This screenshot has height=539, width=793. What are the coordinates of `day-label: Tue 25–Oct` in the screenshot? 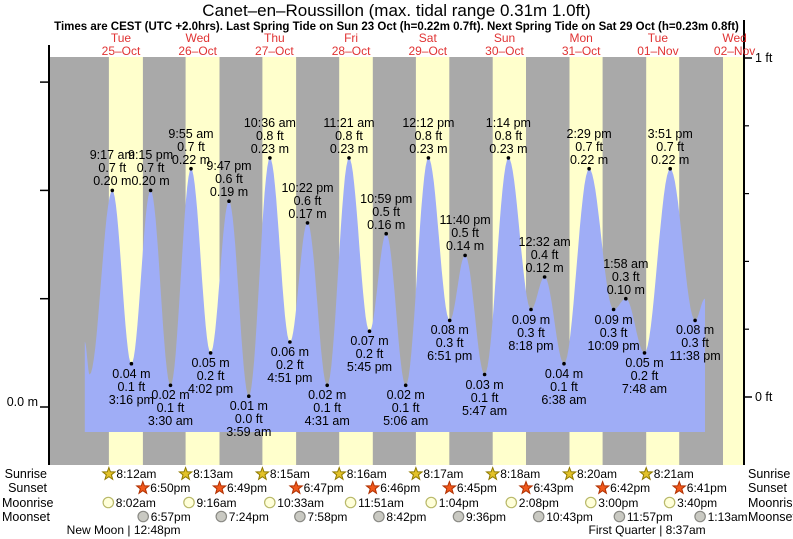 It's located at (121, 45).